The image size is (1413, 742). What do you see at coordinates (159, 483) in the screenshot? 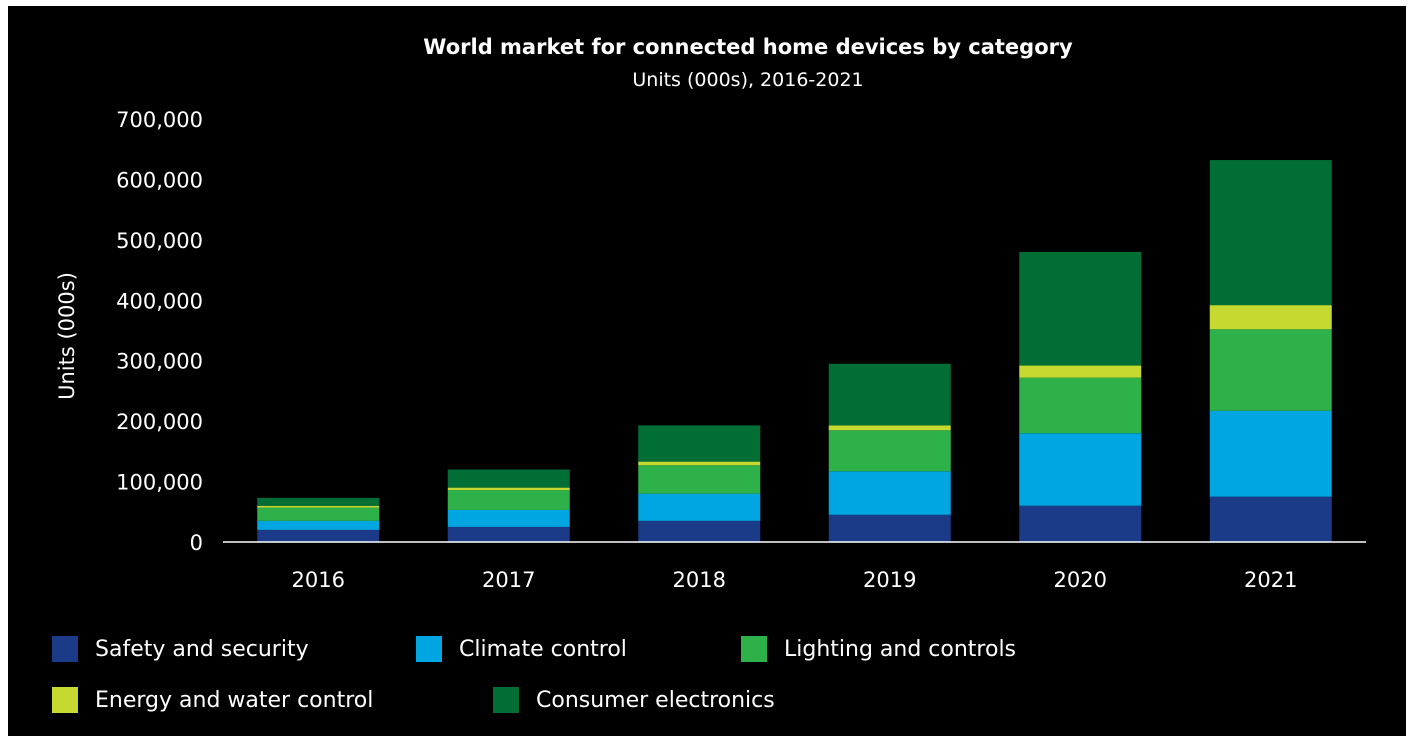
I see `y-tick-label: 100,000` at bounding box center [159, 483].